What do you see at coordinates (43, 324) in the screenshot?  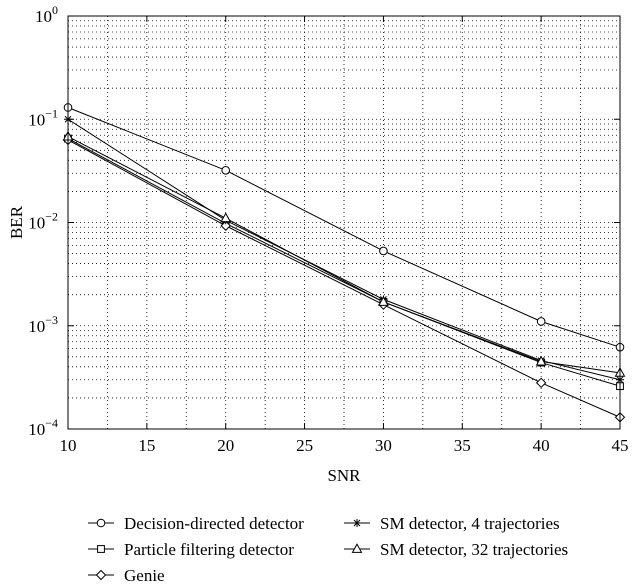 I see `y-tick-label: 10⁻³` at bounding box center [43, 324].